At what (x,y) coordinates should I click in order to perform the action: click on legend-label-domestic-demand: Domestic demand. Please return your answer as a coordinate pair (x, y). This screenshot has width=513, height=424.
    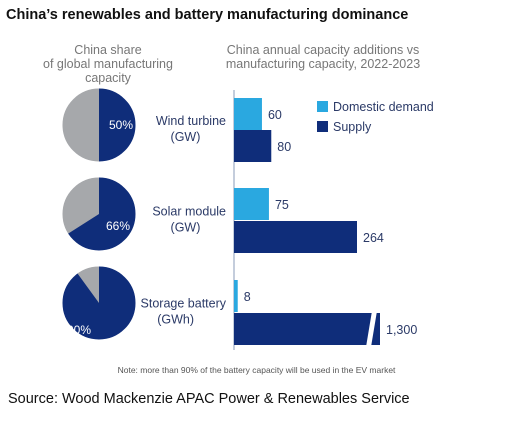
    Looking at the image, I should click on (383, 107).